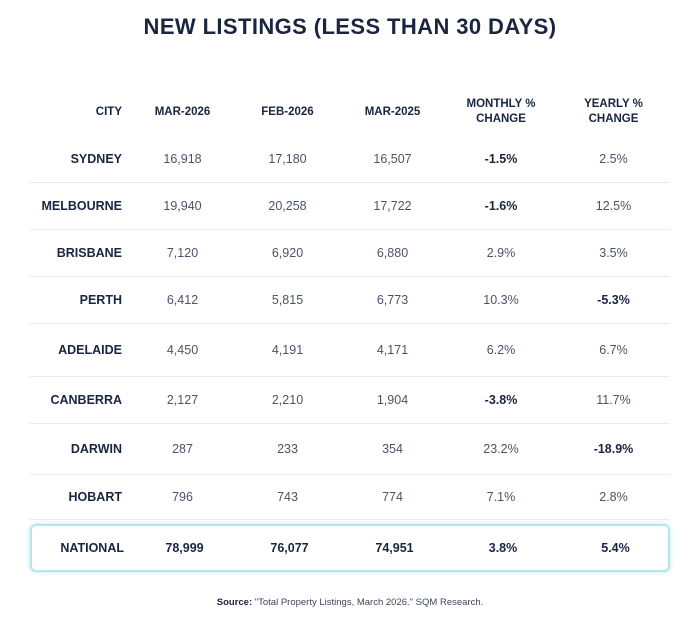 The image size is (700, 640). I want to click on national-monthly-change: 3.8%, so click(503, 548).